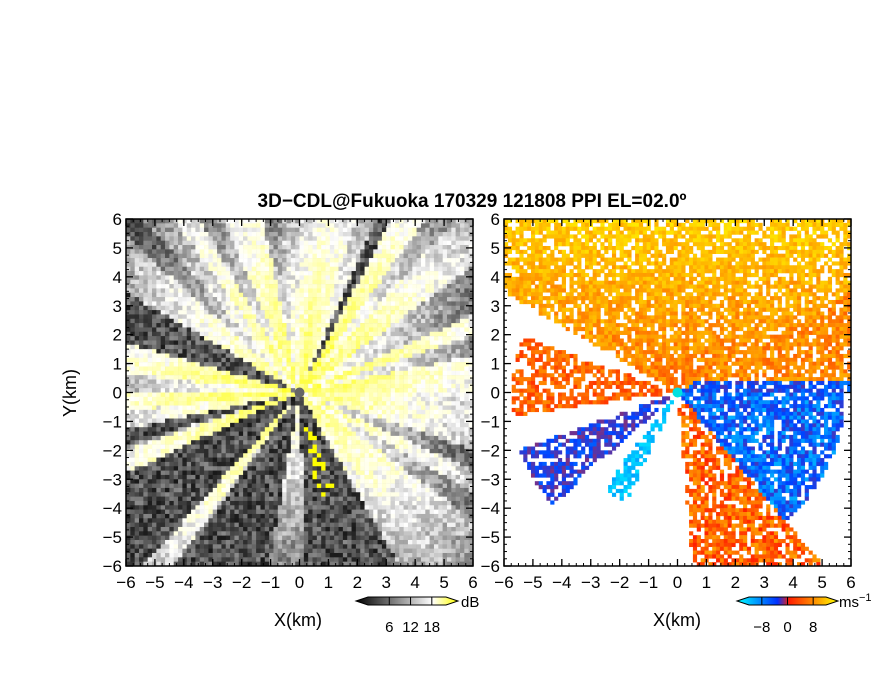 Image resolution: width=880 pixels, height=680 pixels. I want to click on left-ylabel: Y(km), so click(70, 393).